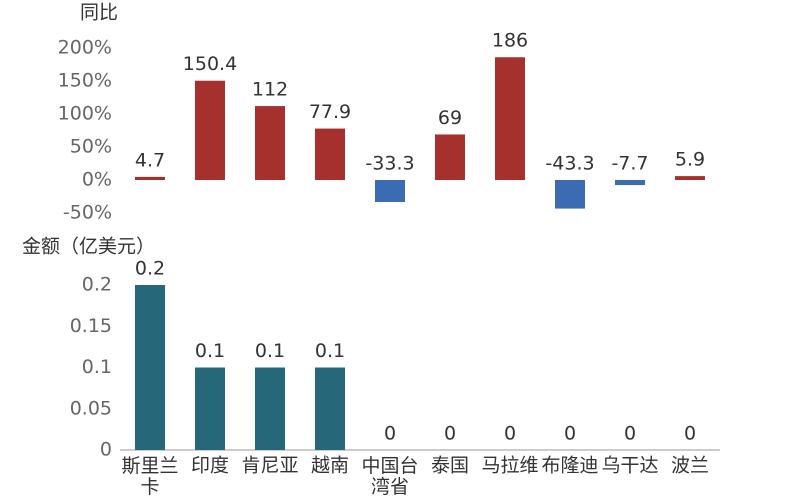 Image resolution: width=800 pixels, height=500 pixels. I want to click on chart-title: 金额（亿美元）, so click(88, 247).